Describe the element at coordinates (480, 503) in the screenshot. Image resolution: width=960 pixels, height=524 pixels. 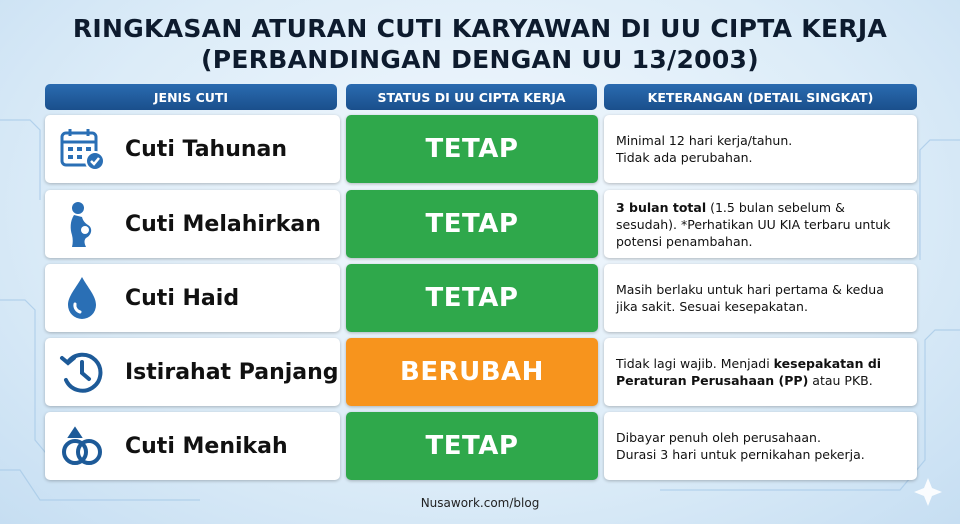
I see `footer-source: Nusawork.com/blog` at that location.